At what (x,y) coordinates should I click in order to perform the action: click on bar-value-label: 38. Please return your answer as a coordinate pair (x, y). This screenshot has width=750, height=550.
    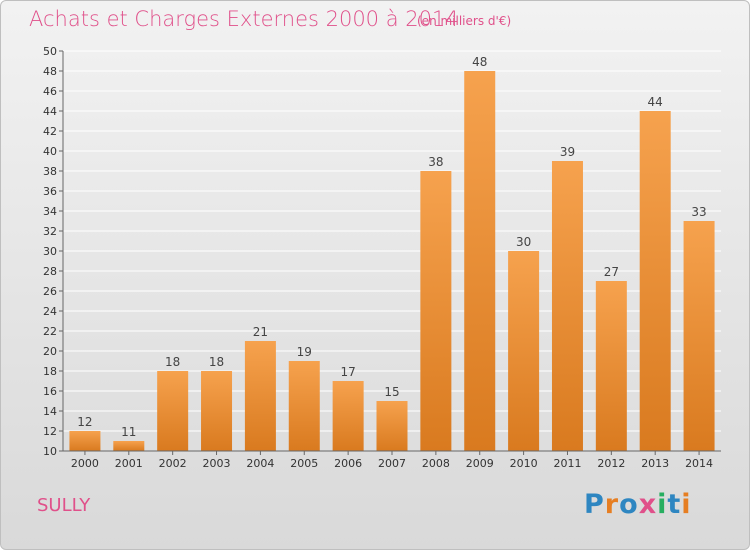
    Looking at the image, I should click on (435, 162).